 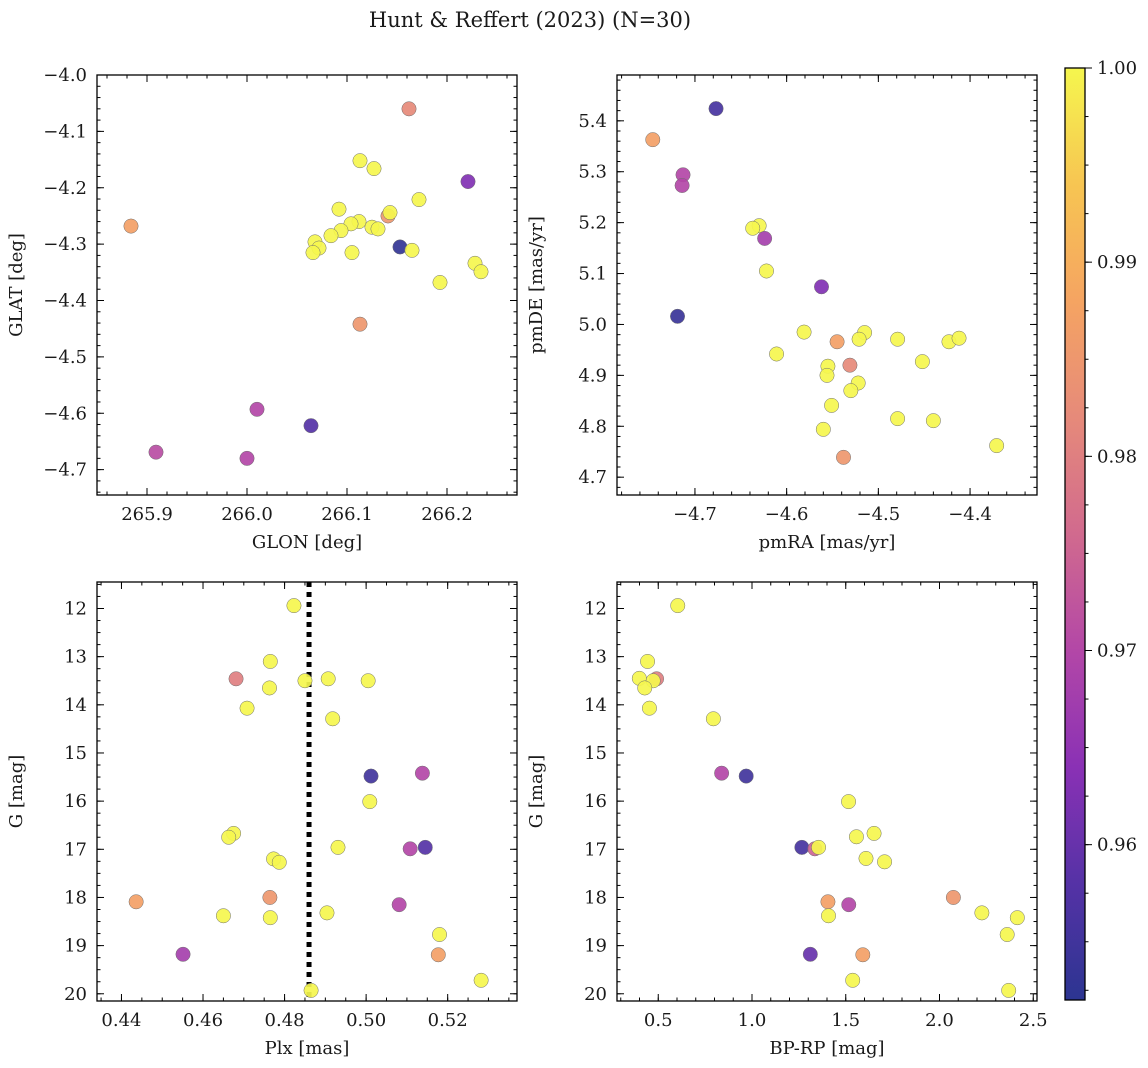 What do you see at coordinates (1117, 845) in the screenshot?
I see `colorbar-tick-label: 0.96` at bounding box center [1117, 845].